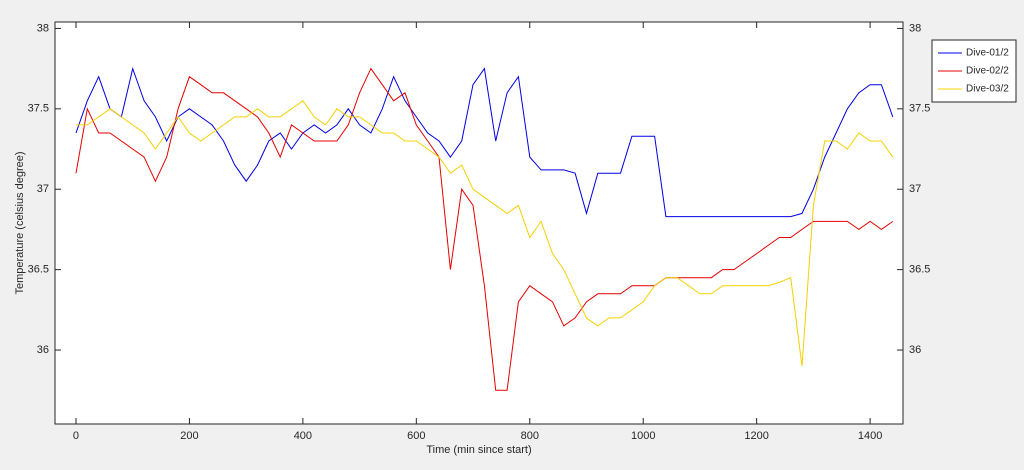 The width and height of the screenshot is (1024, 470). Describe the element at coordinates (478, 450) in the screenshot. I see `x-axis-label: Time (min since start)` at that location.